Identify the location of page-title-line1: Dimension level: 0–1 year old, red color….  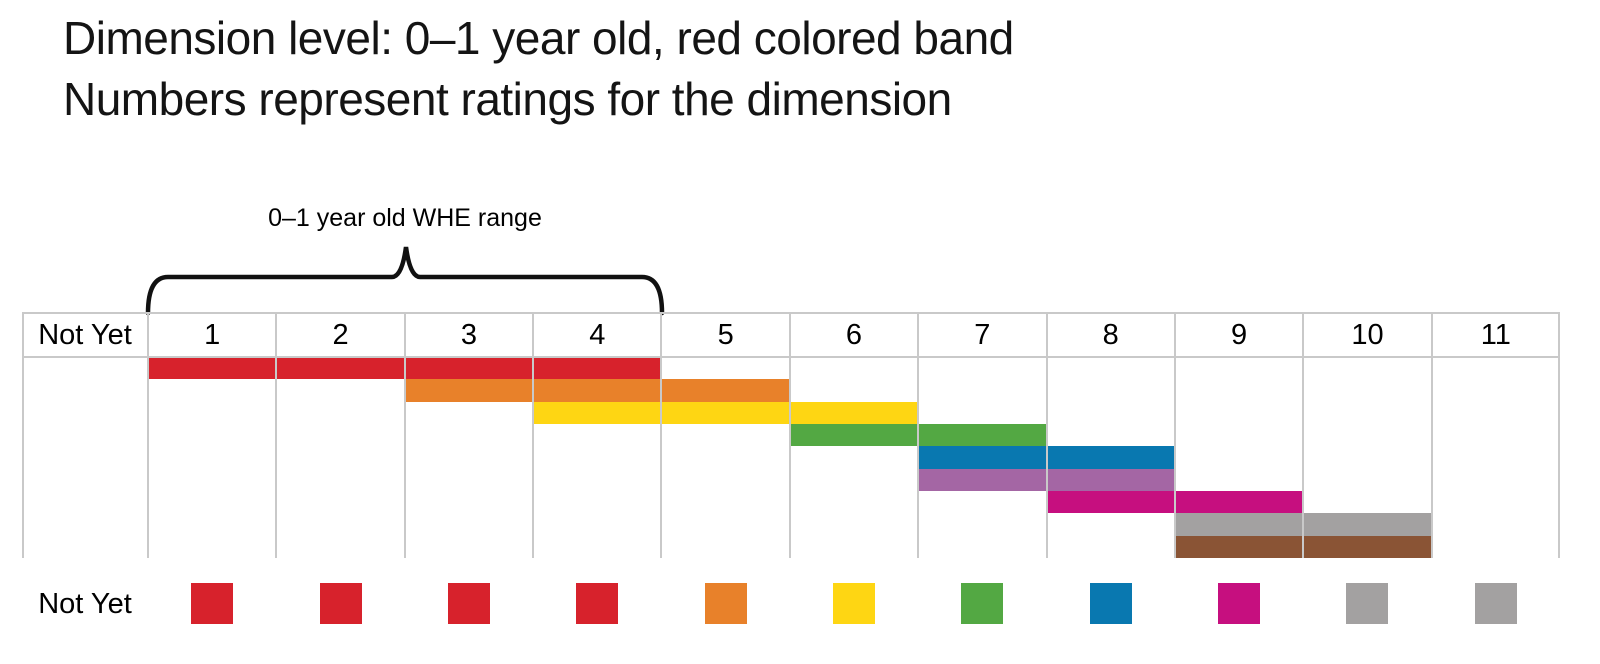
(538, 38).